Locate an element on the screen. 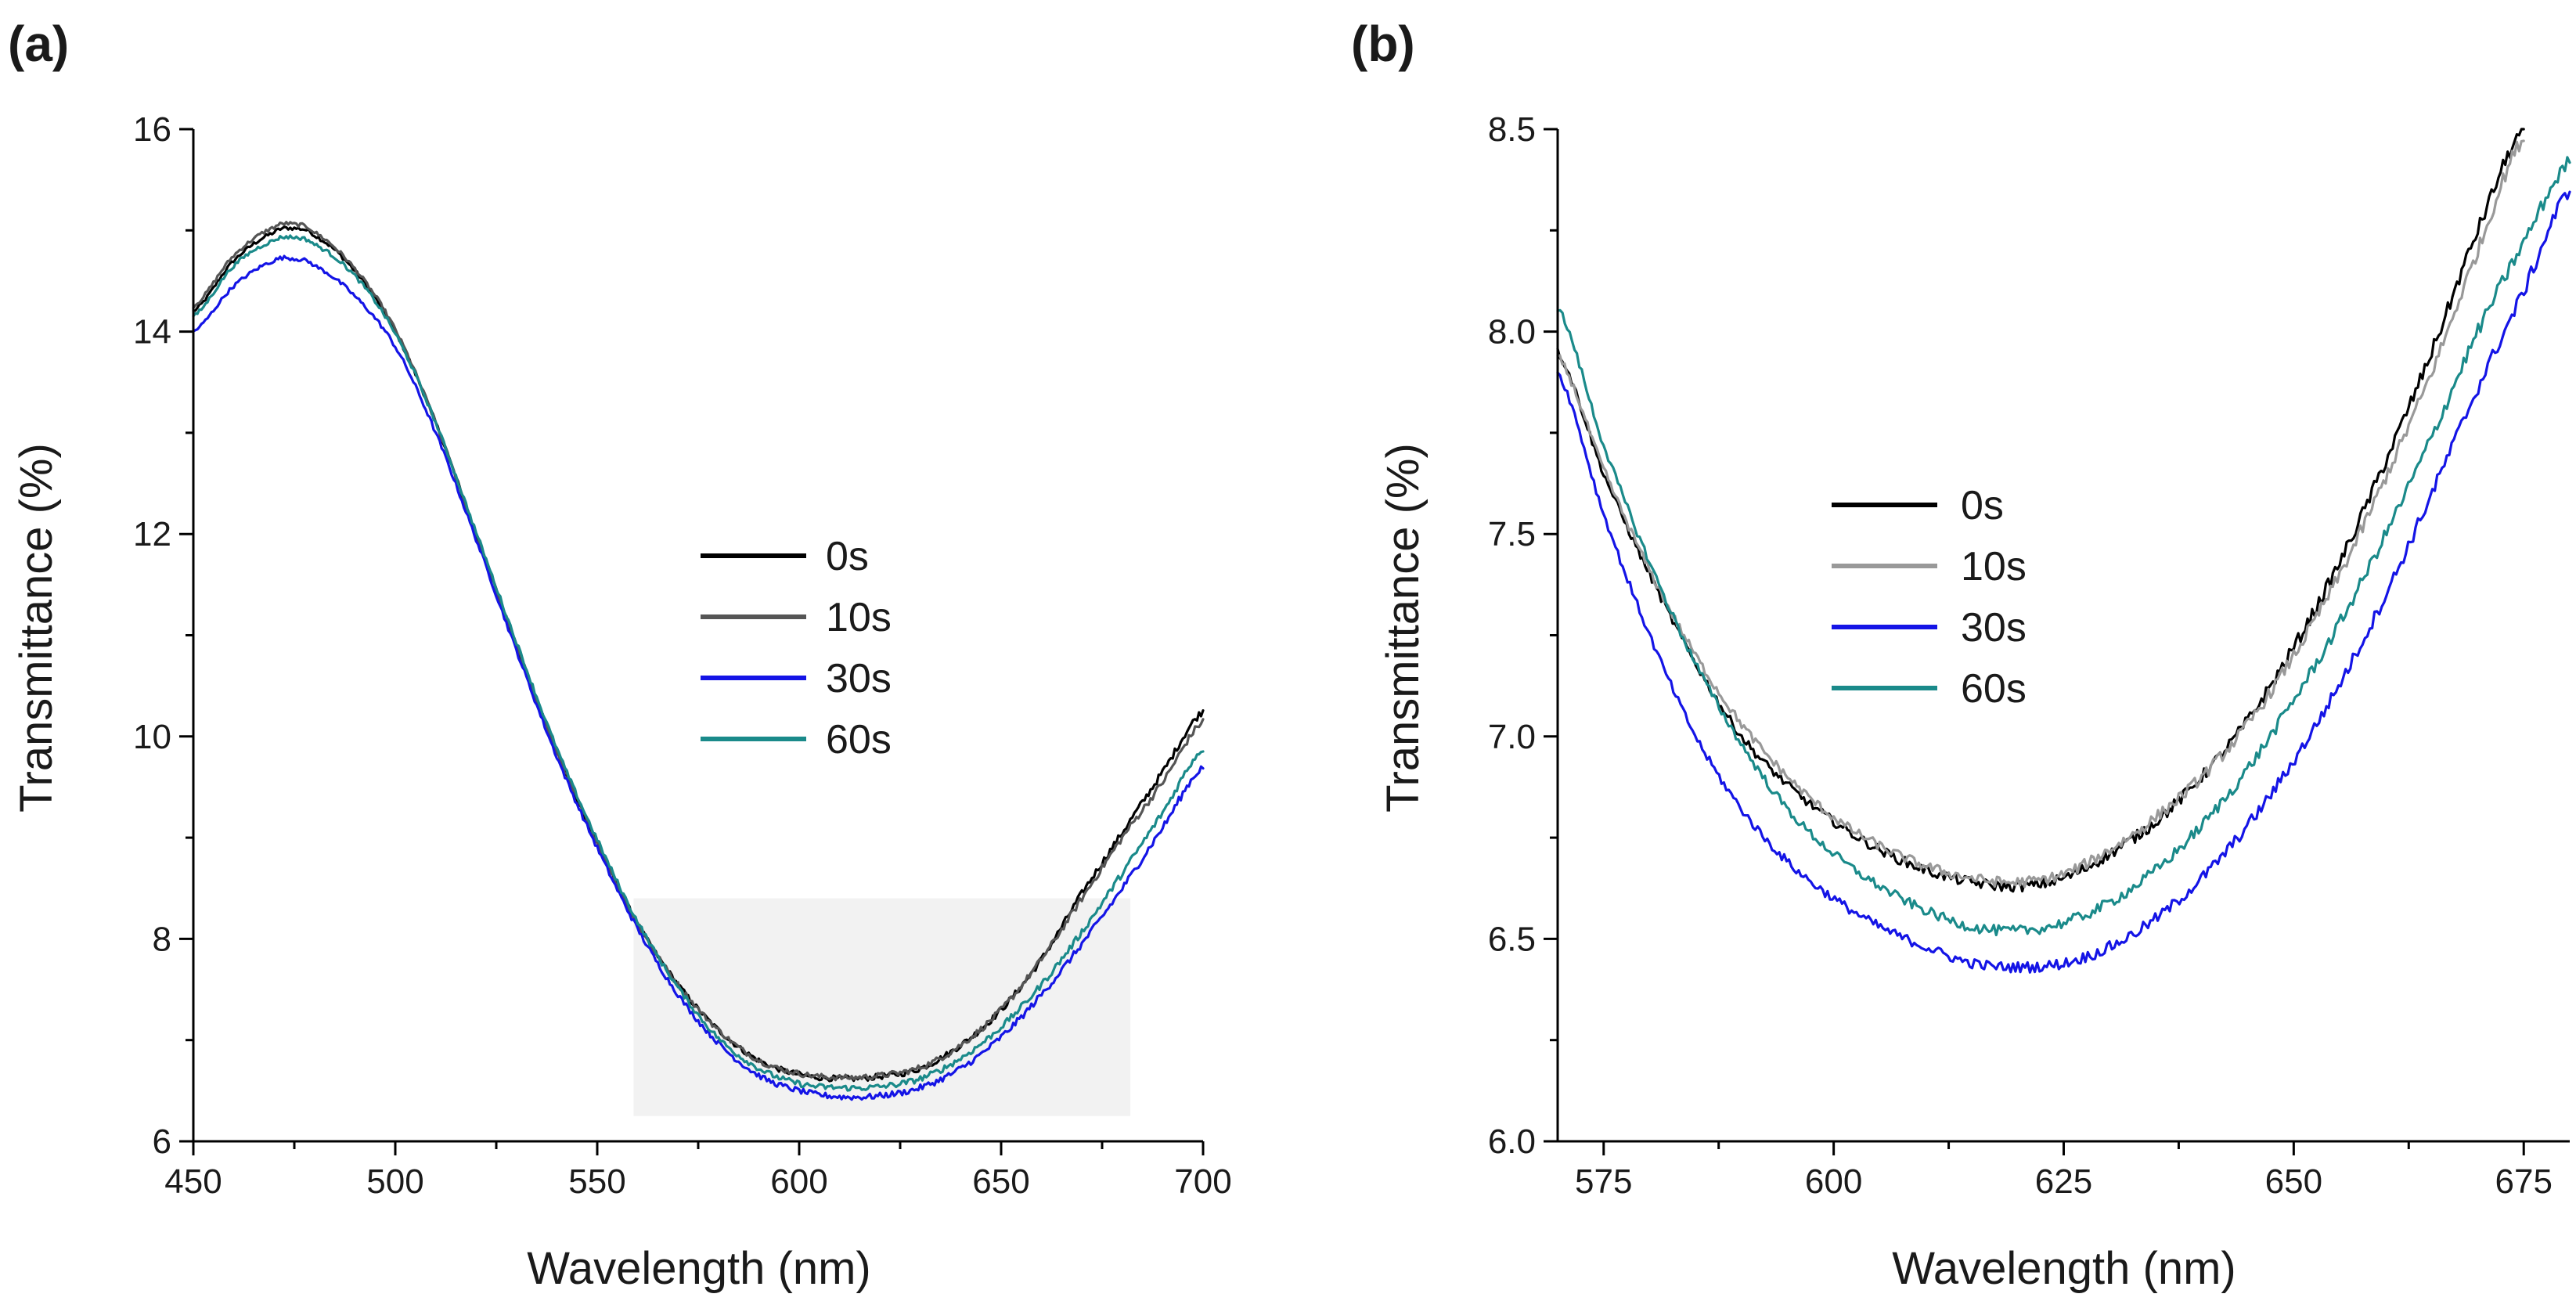  panel-a-x-tick-label: 600 is located at coordinates (798, 1181).